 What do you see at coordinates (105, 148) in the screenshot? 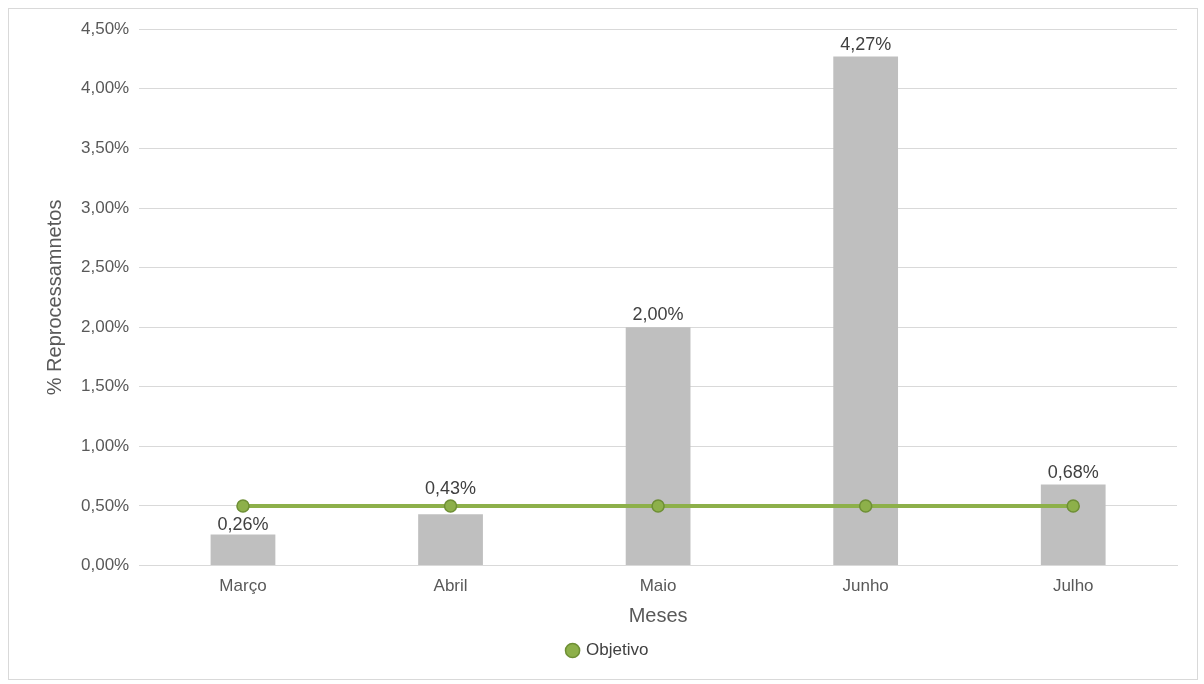
I see `y-tick-label: 3,50%` at bounding box center [105, 148].